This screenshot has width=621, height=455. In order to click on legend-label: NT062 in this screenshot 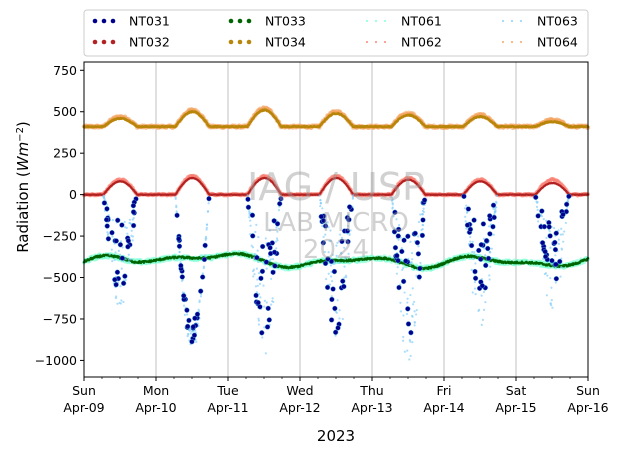, I will do `click(421, 42)`.